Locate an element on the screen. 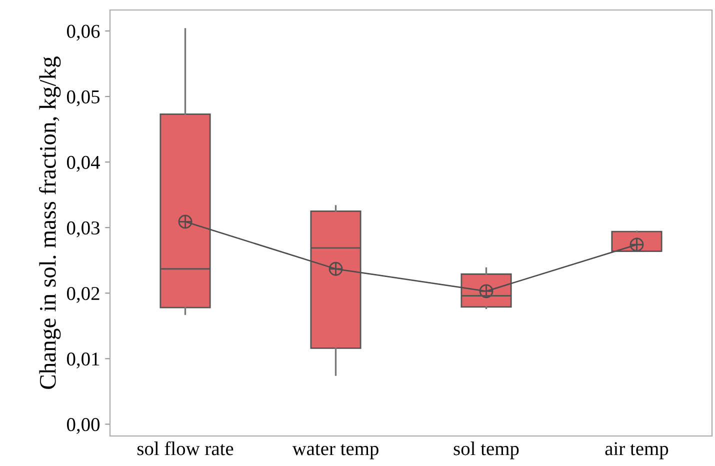 Image resolution: width=715 pixels, height=466 pixels. x-tick-label: sol temp is located at coordinates (486, 451).